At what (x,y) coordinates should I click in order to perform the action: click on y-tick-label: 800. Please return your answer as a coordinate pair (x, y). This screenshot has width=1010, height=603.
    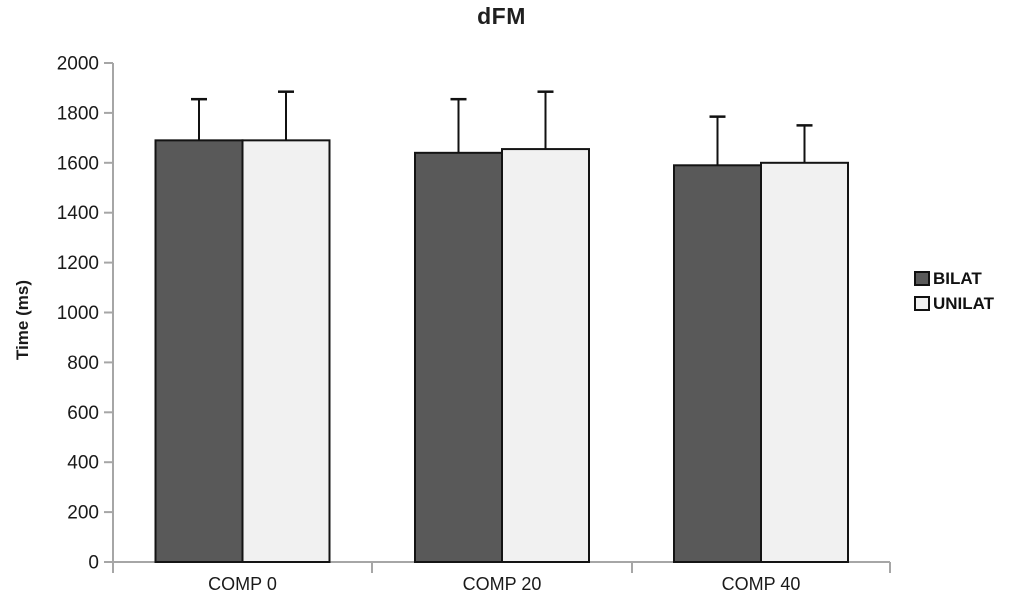
    Looking at the image, I should click on (83, 363).